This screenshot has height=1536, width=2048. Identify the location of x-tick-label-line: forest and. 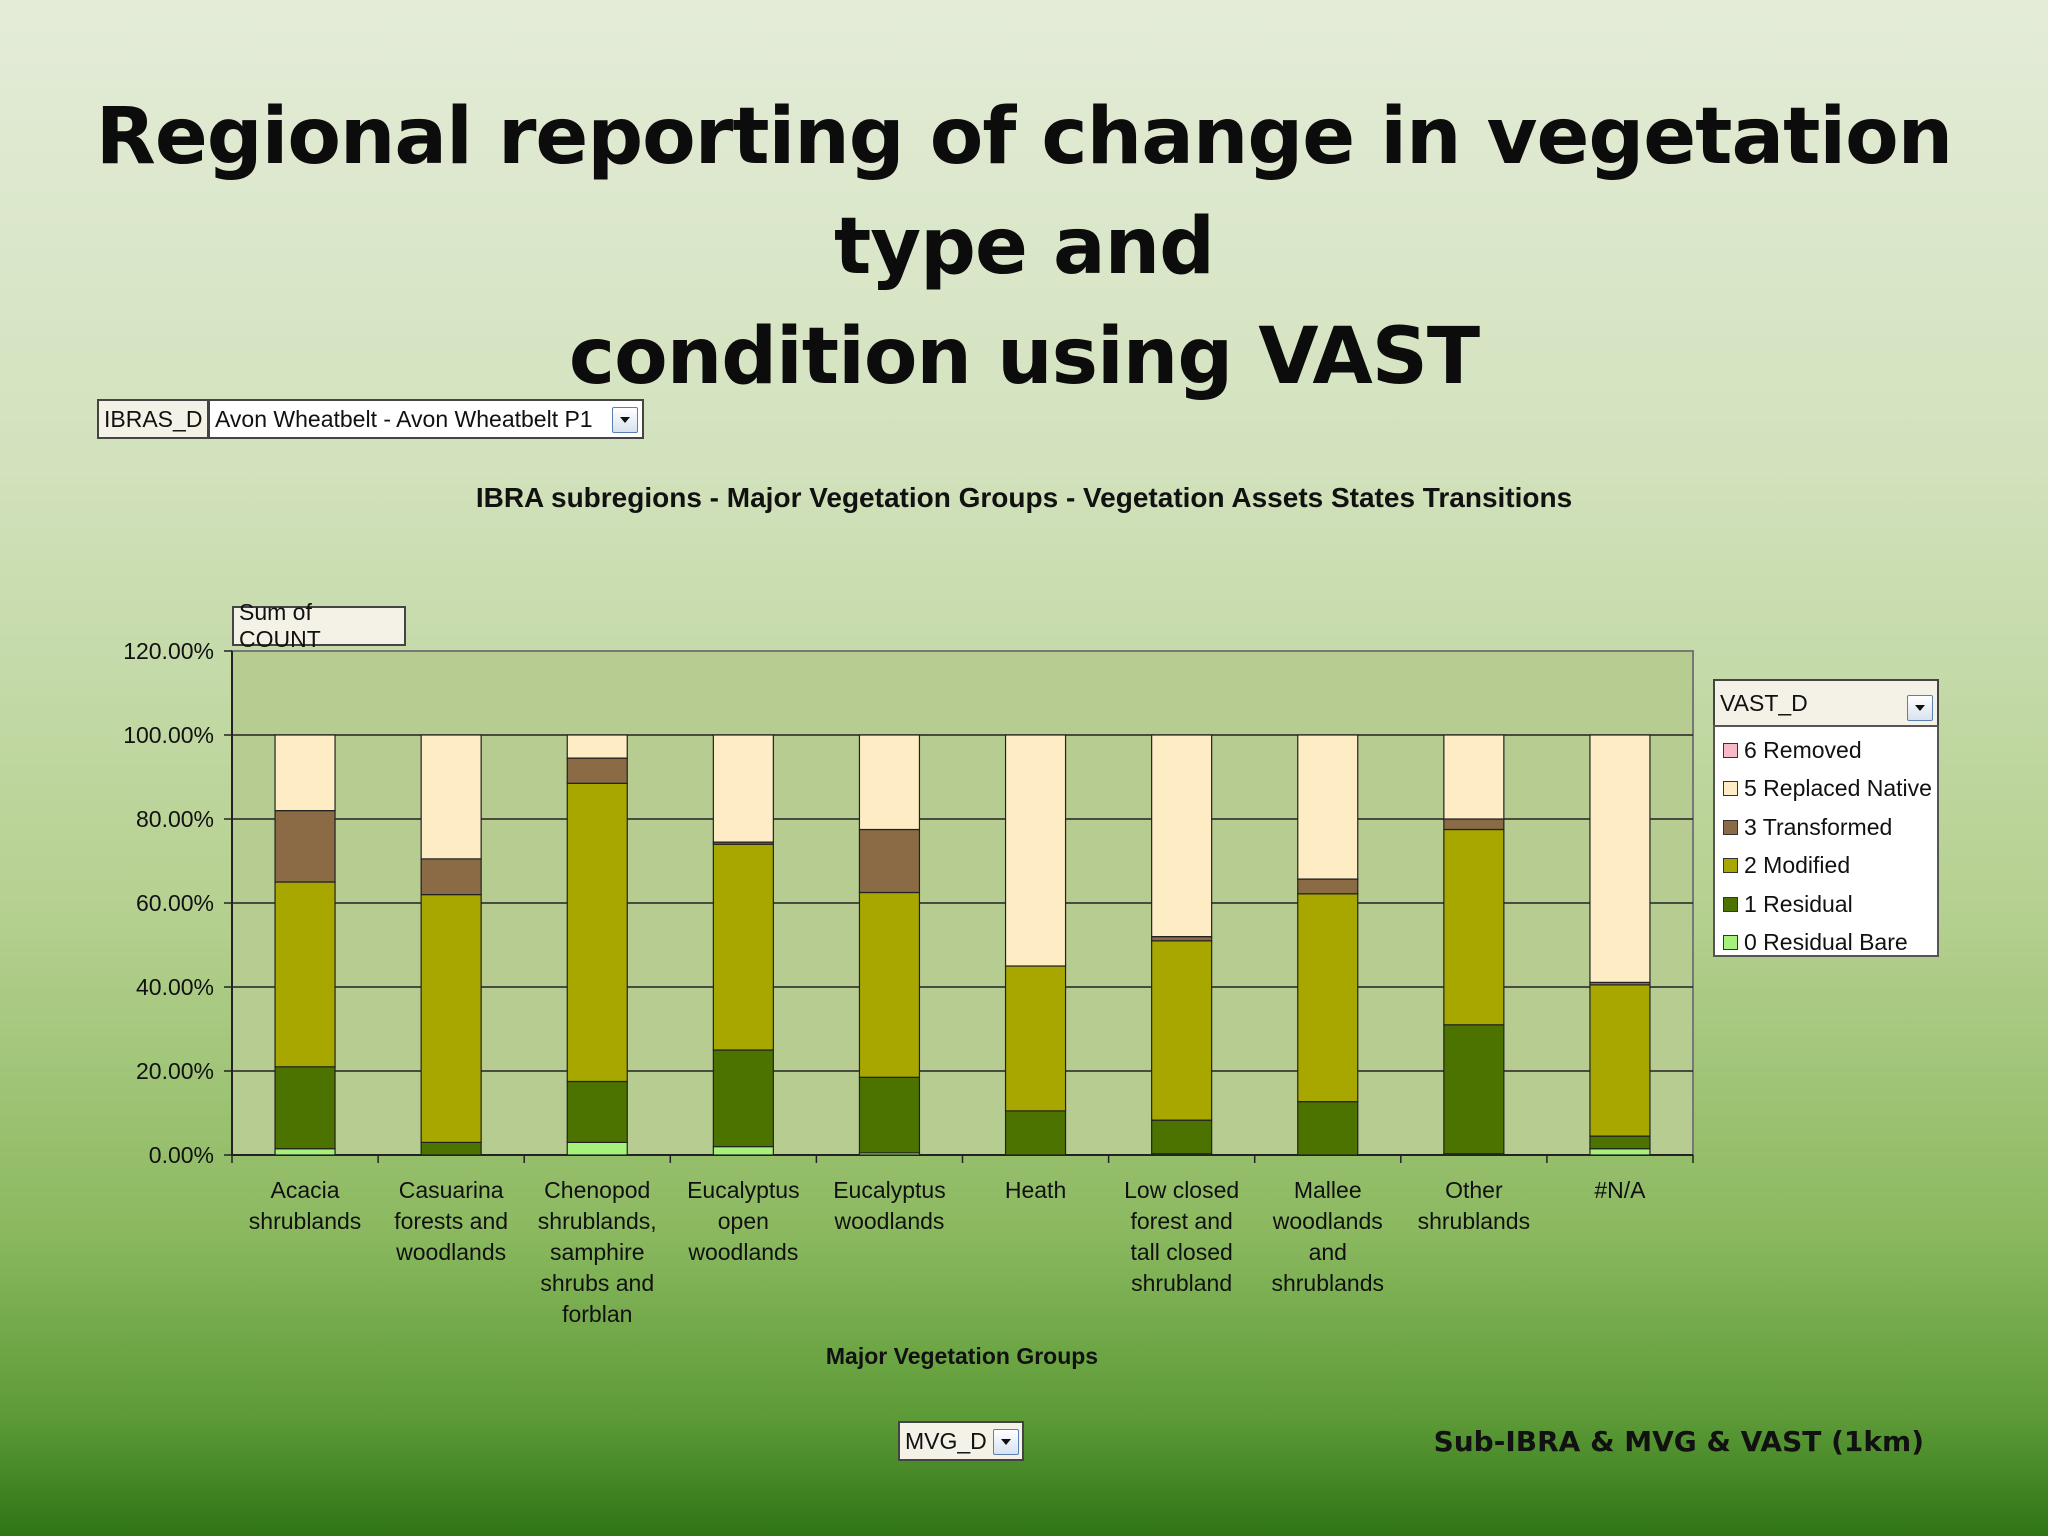
(1182, 1221).